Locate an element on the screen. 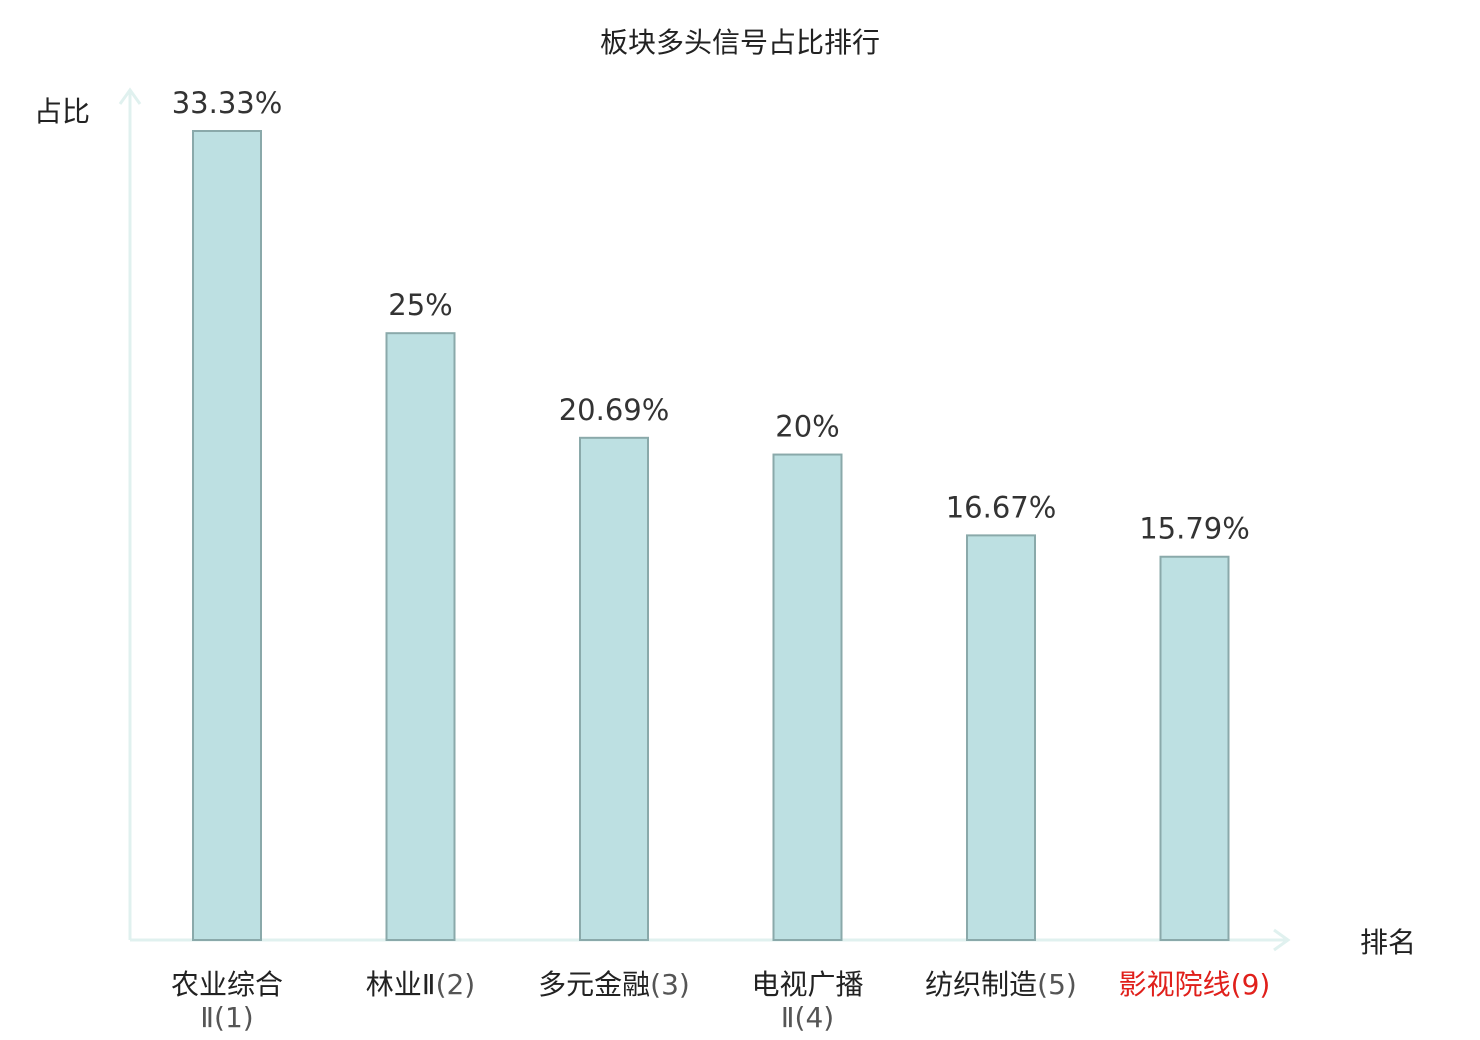  category-label-3: 多元金融(3) is located at coordinates (614, 984).